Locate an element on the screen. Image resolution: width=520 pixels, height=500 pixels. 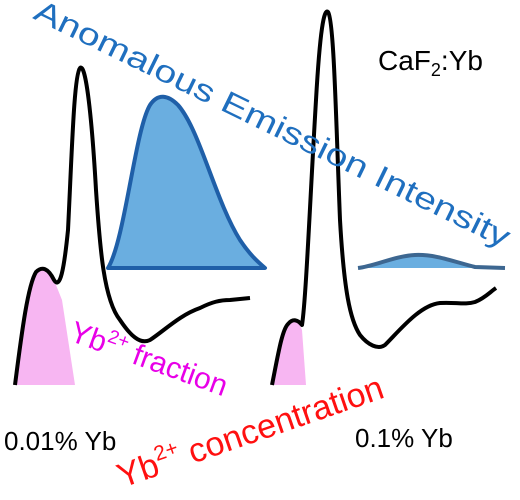
material-base: CaF is located at coordinates (404, 60).